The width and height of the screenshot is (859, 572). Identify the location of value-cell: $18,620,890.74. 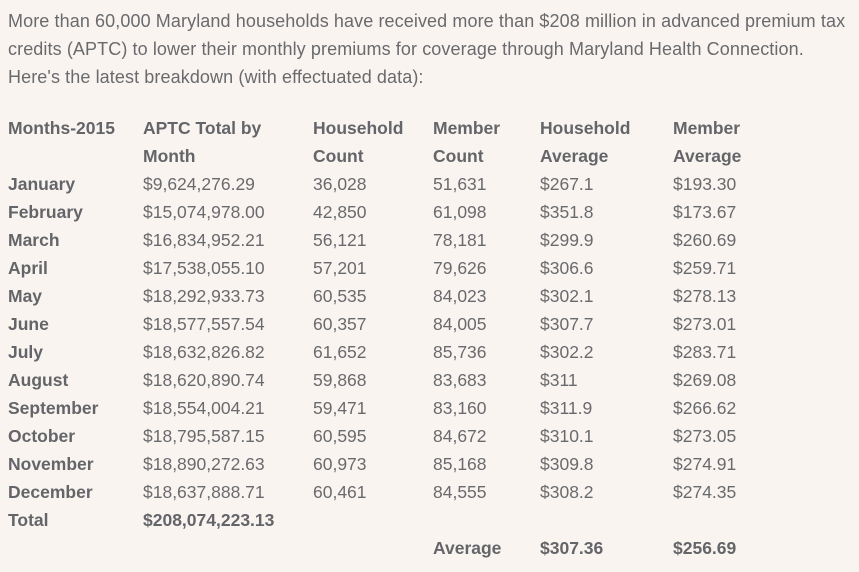
(204, 380).